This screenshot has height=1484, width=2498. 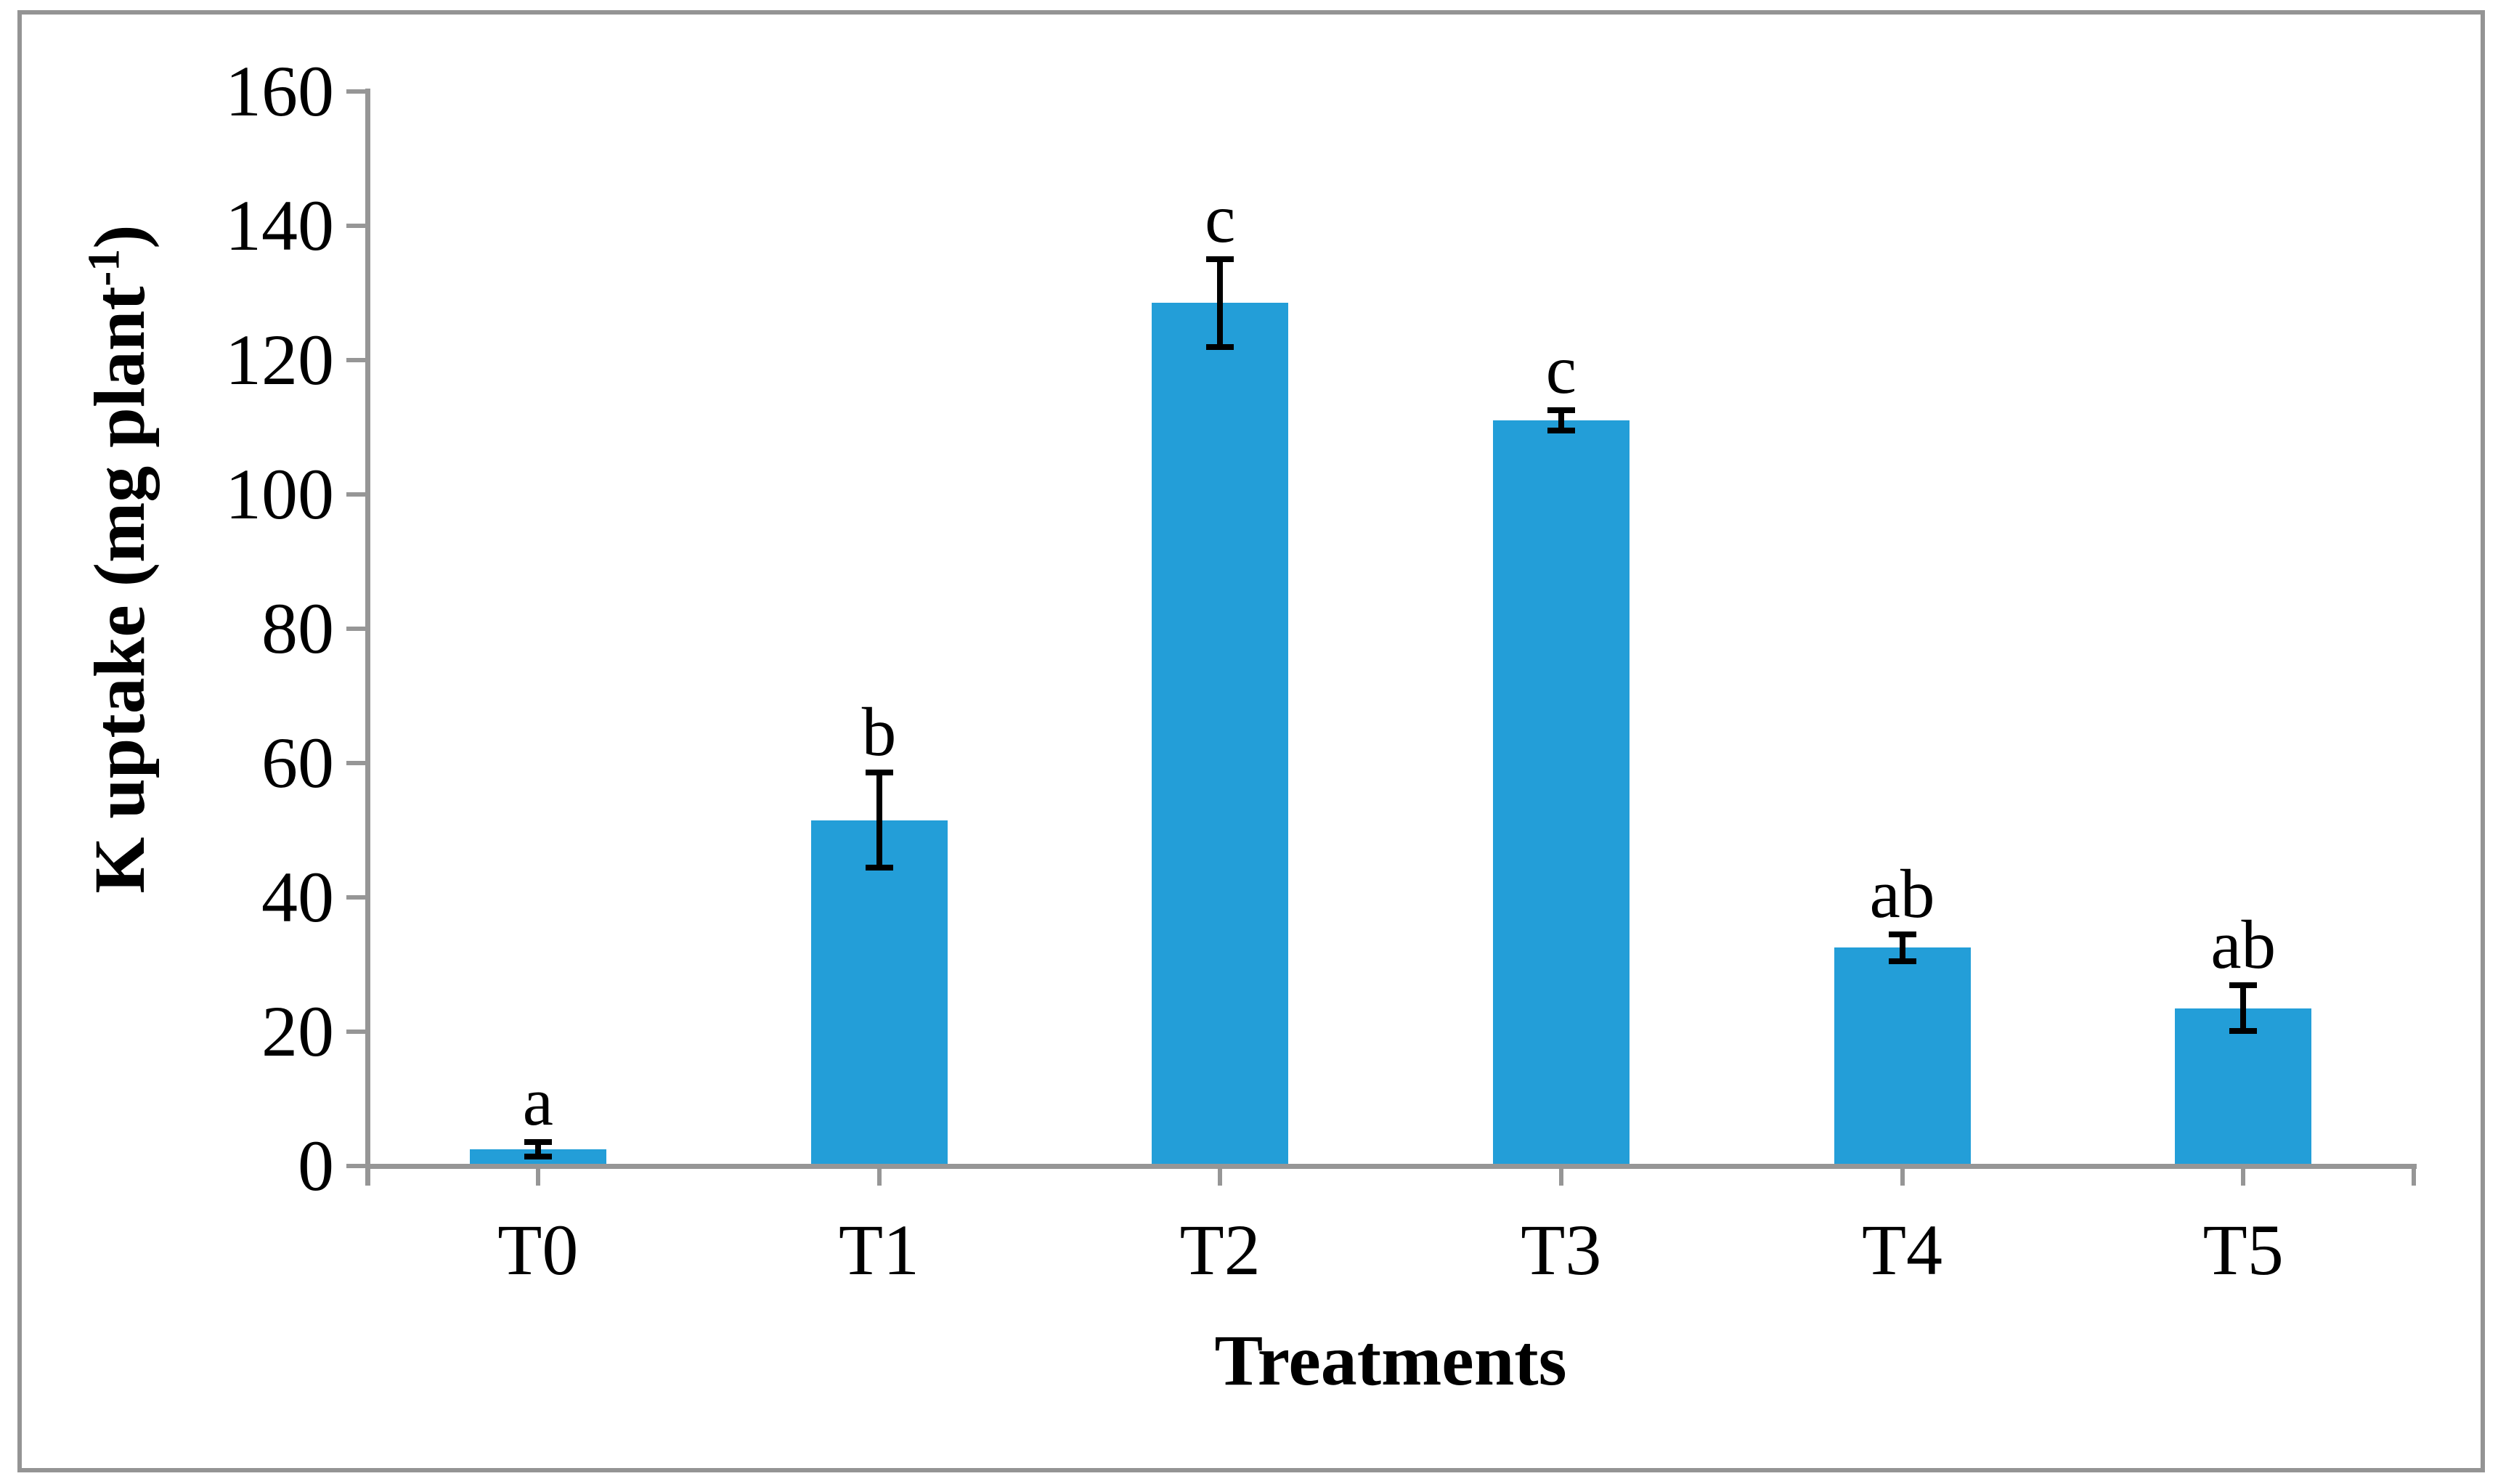 What do you see at coordinates (1220, 303) in the screenshot?
I see `error-bar-T2` at bounding box center [1220, 303].